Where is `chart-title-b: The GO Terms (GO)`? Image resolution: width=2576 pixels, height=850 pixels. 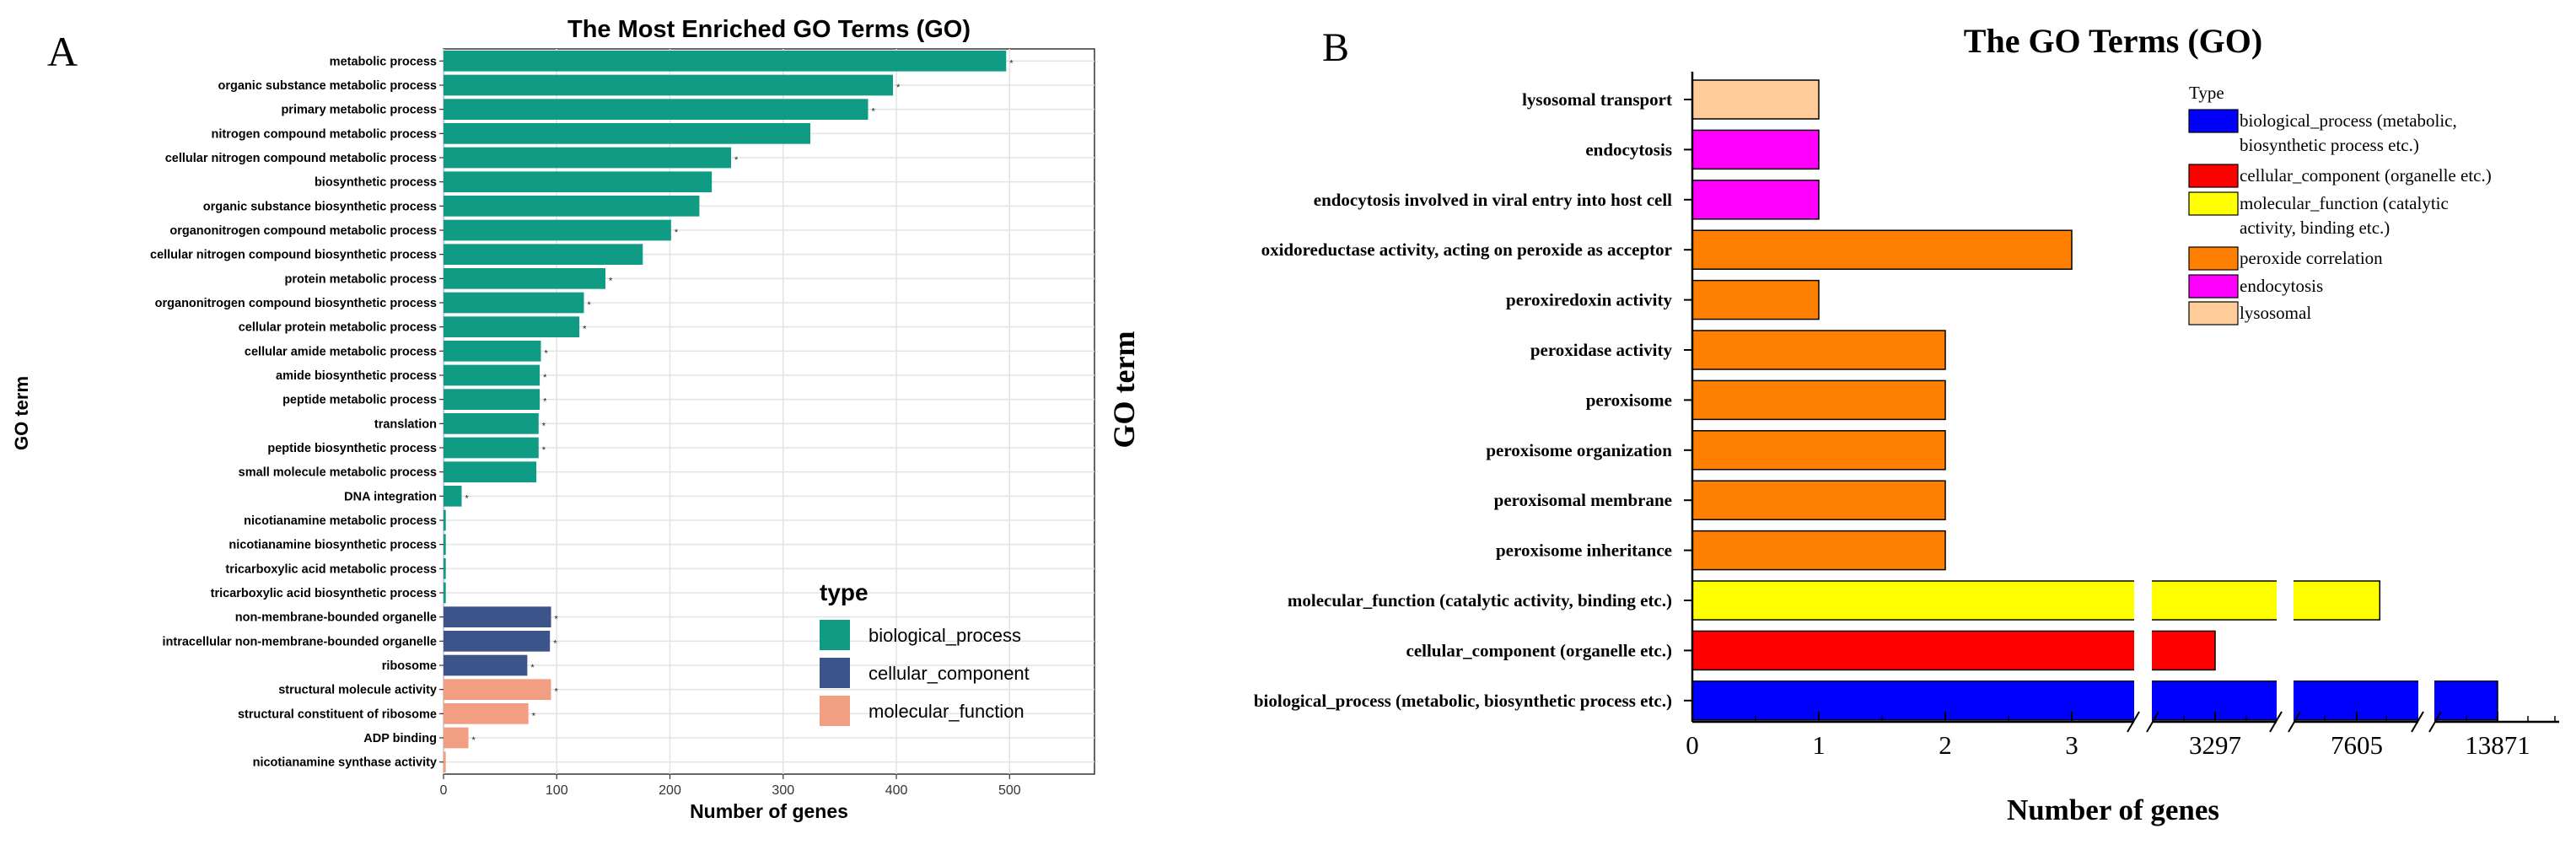
chart-title-b: The GO Terms (GO) is located at coordinates (2113, 41).